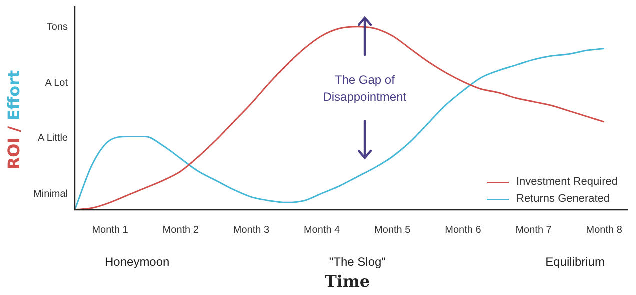  Describe the element at coordinates (357, 262) in the screenshot. I see `text: "The Slog"` at that location.